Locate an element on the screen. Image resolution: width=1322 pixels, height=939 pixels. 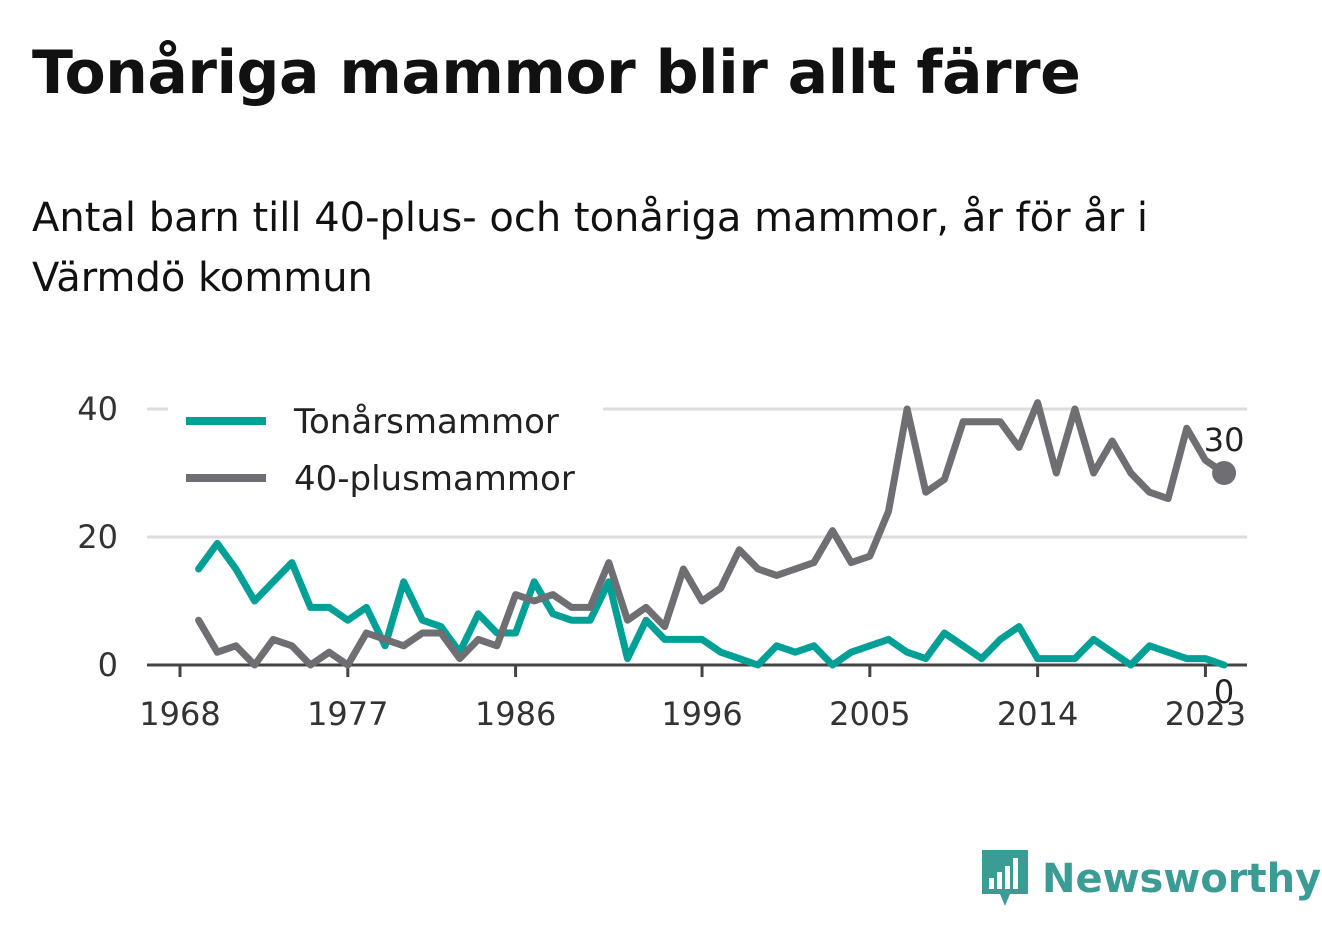
x-tick-labels: 1968 1977 1986 1996 2005 2014 2023 is located at coordinates (692, 714).